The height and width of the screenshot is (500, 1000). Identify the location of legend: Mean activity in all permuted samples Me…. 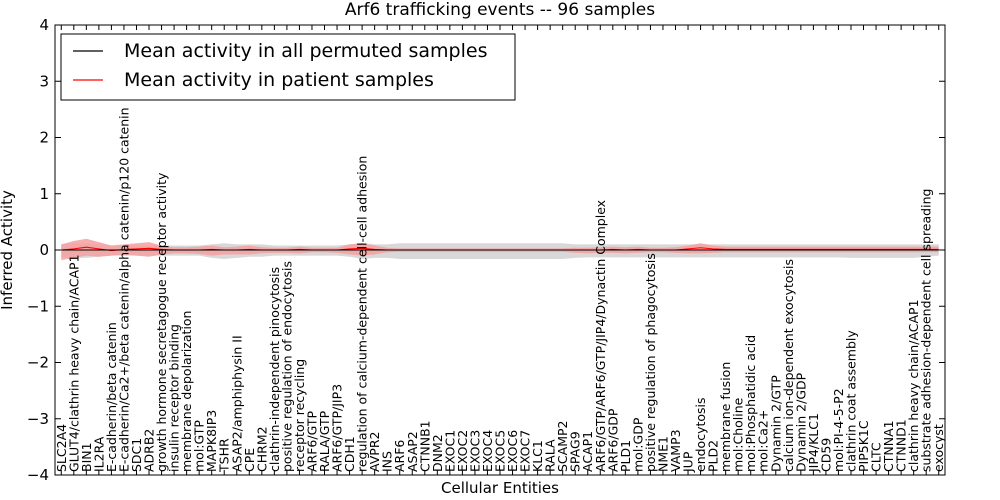
(288, 67).